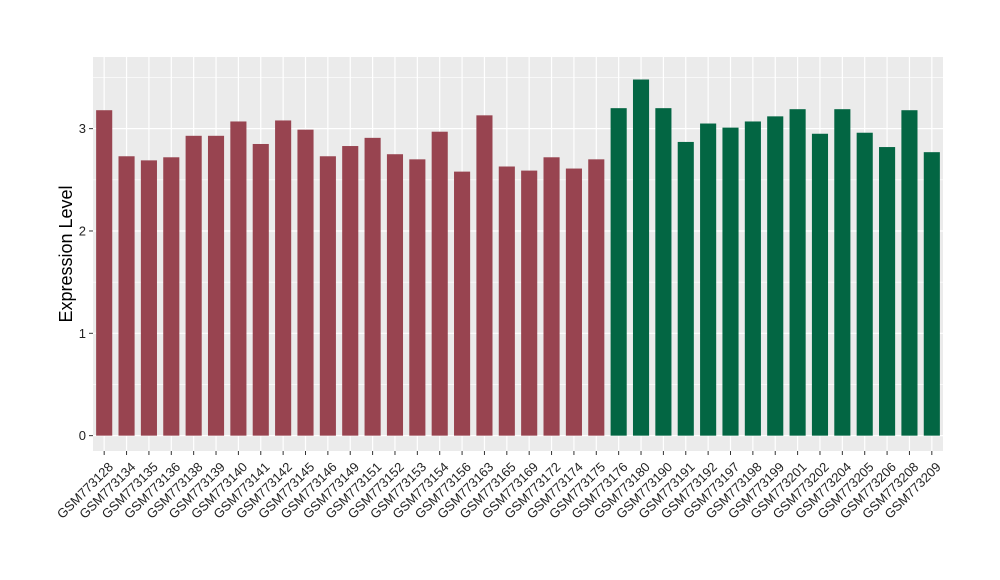 The height and width of the screenshot is (580, 1000). What do you see at coordinates (551, 296) in the screenshot?
I see `bar-GSM773172` at bounding box center [551, 296].